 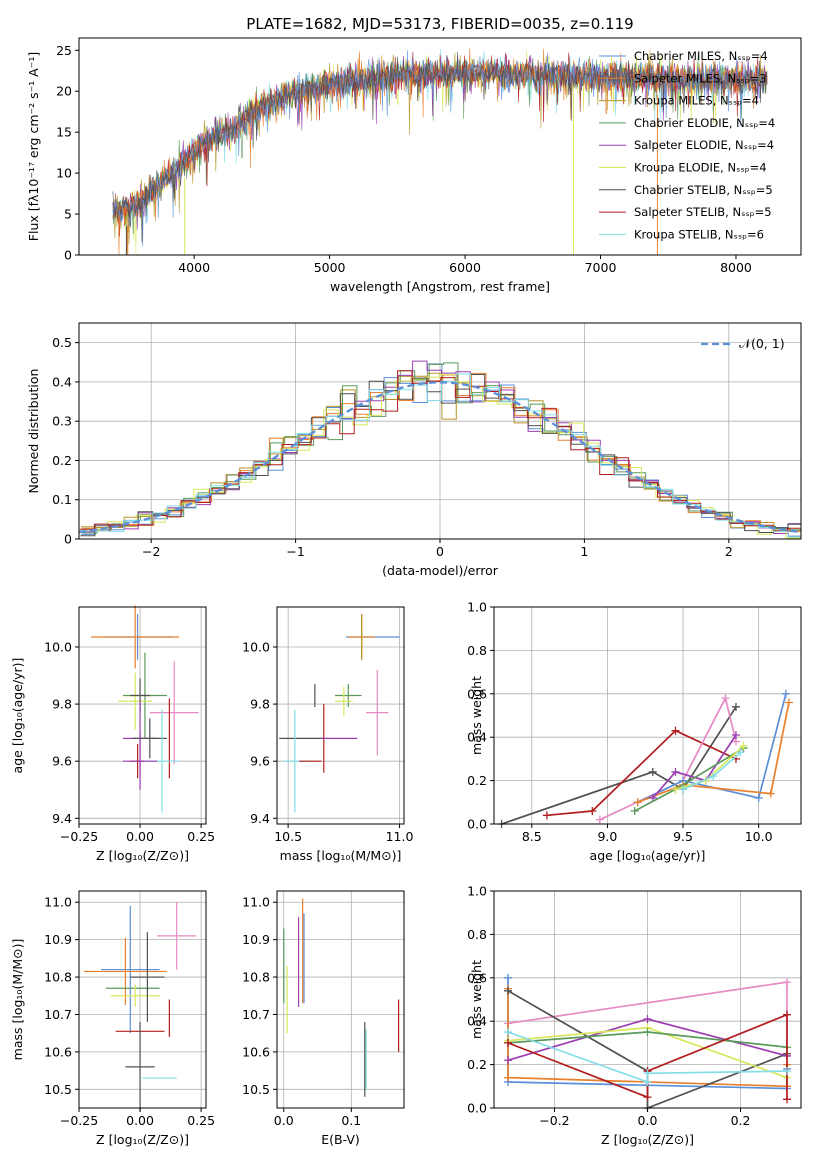 What do you see at coordinates (584, 551) in the screenshot?
I see `x-tick-label: 1` at bounding box center [584, 551].